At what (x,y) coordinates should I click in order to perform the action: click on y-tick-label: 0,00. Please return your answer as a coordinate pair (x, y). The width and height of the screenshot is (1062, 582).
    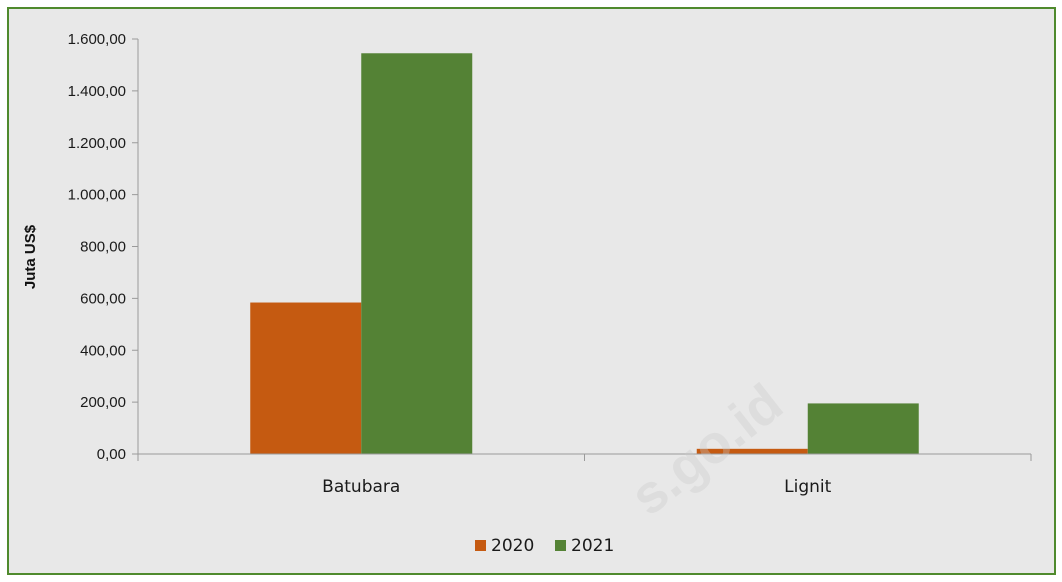
    Looking at the image, I should click on (111, 454).